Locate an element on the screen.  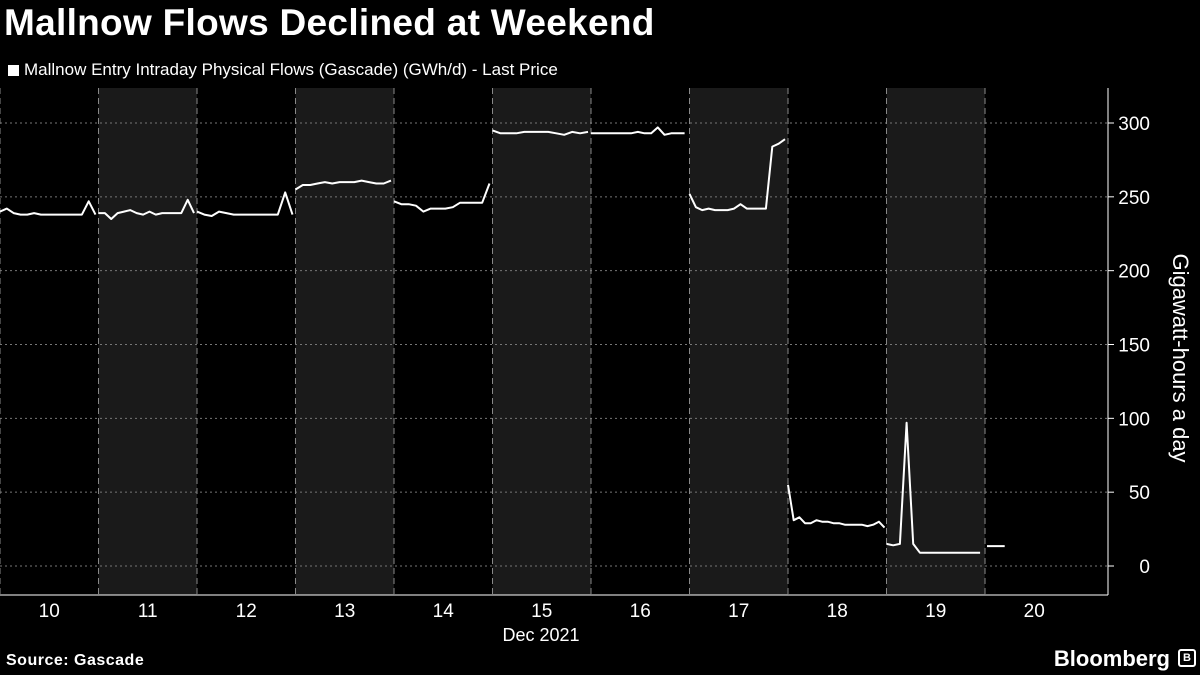
x-tick-label: 16 is located at coordinates (640, 611).